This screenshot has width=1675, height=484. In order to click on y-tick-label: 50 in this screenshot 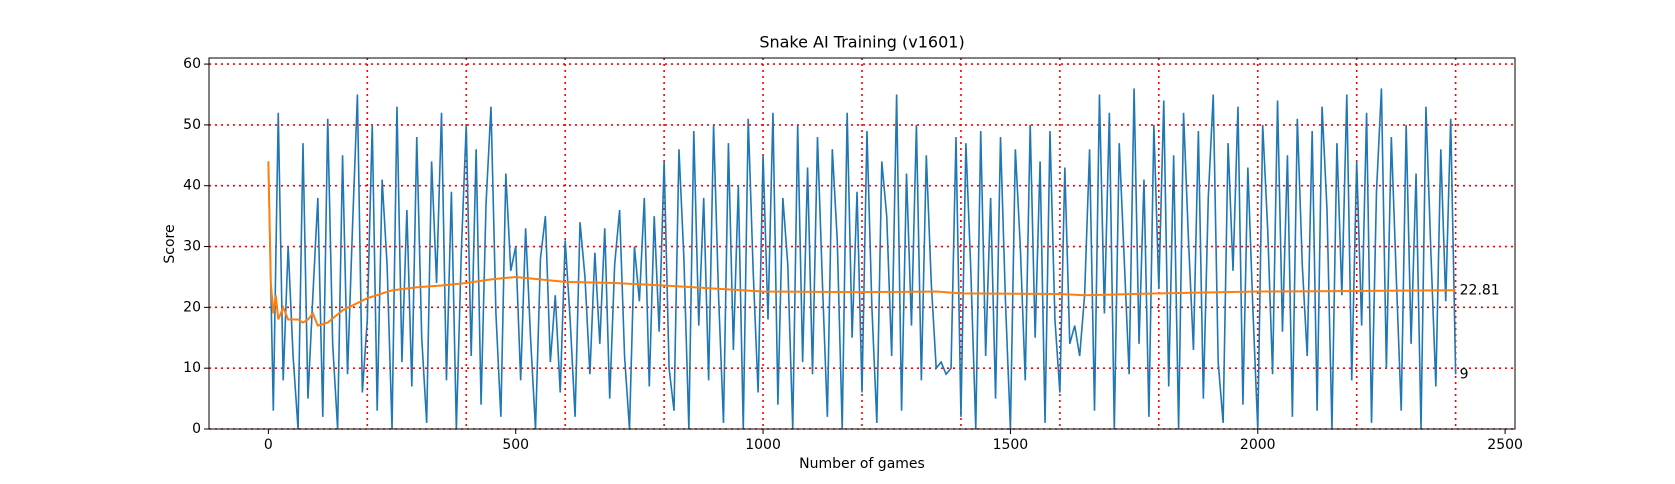, I will do `click(192, 125)`.